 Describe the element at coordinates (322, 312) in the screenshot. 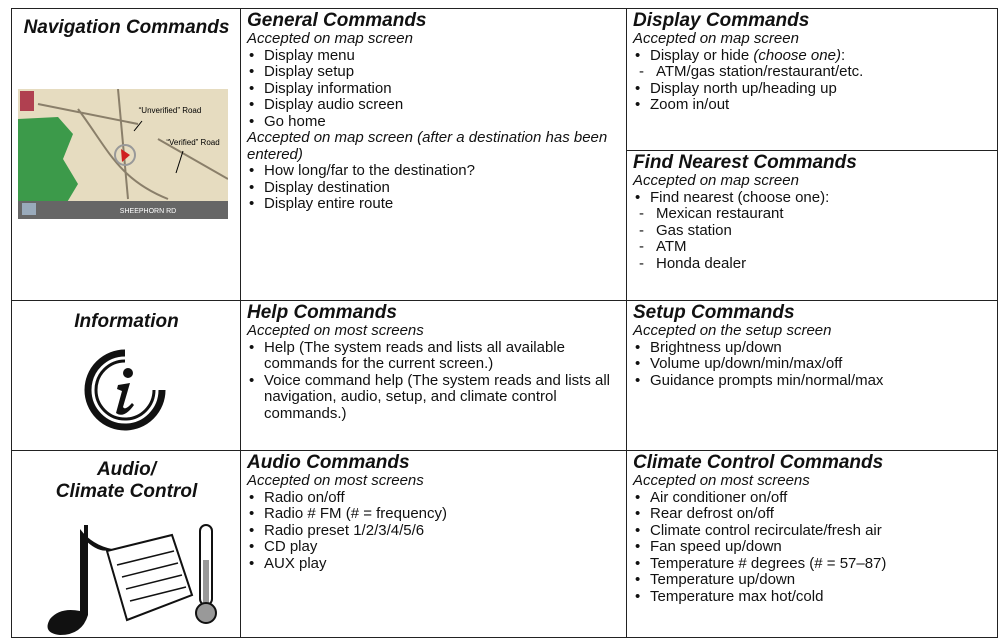

I see `block-title: Help Commands` at that location.